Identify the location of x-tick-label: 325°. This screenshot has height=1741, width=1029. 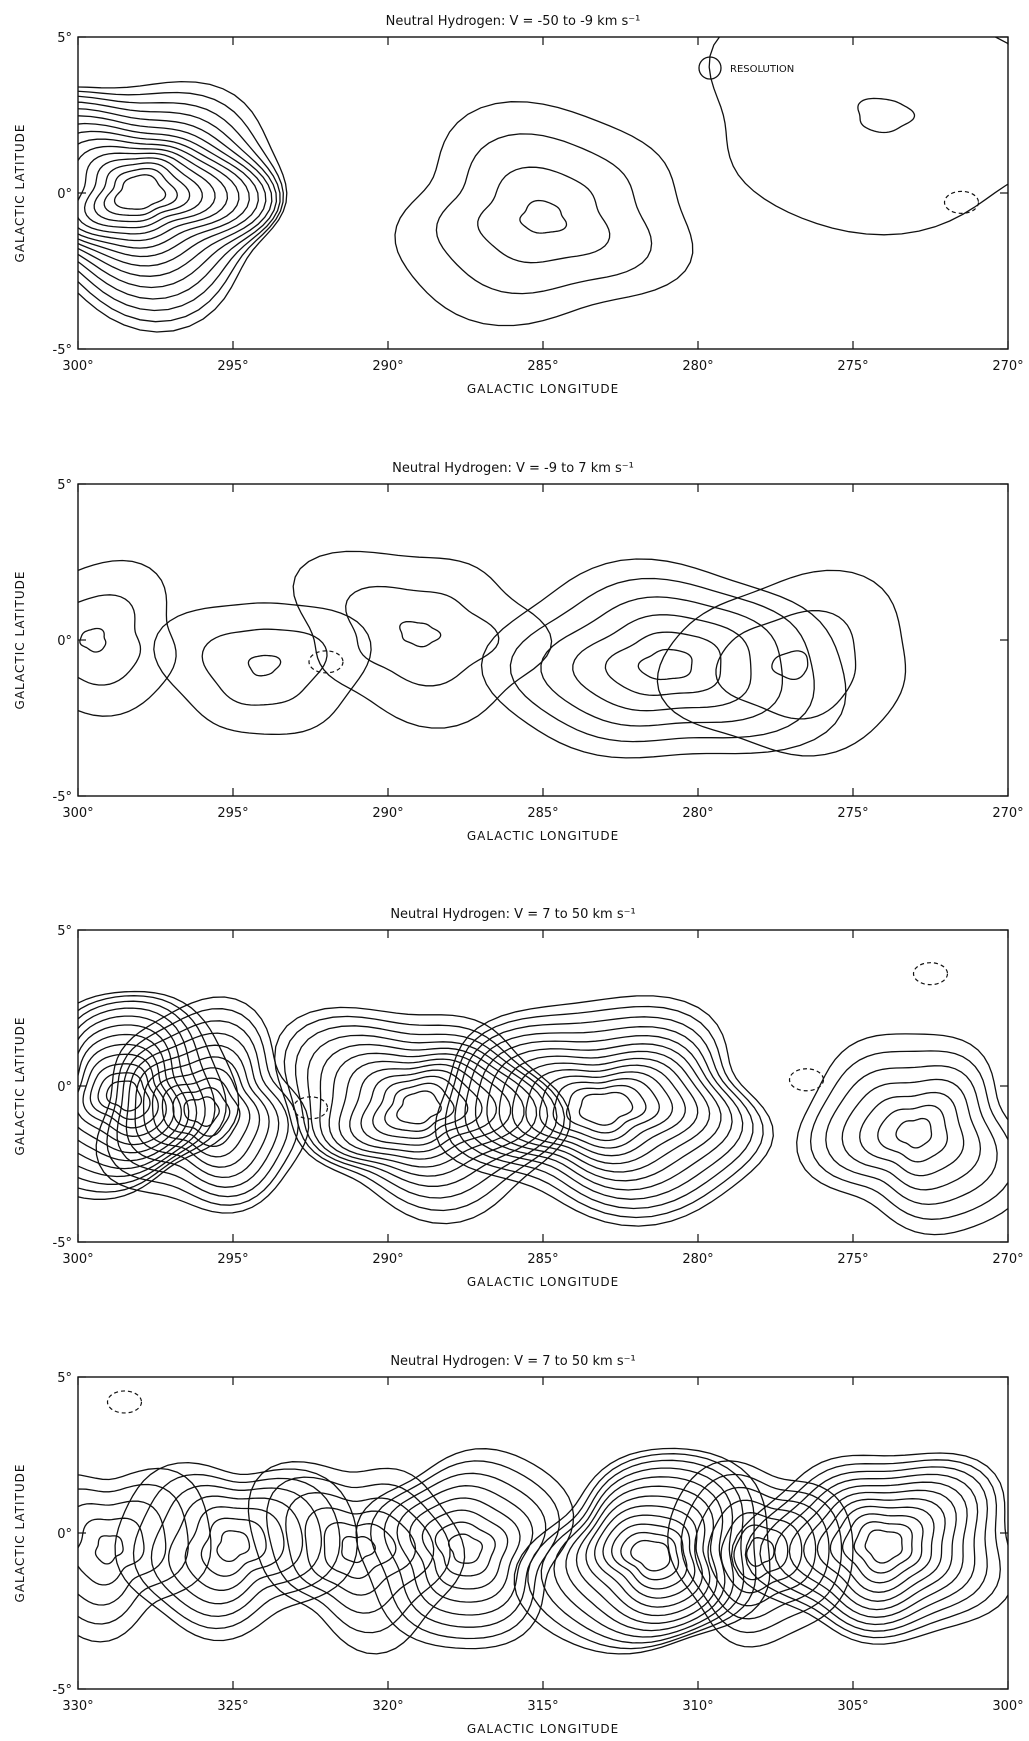
(232, 1706).